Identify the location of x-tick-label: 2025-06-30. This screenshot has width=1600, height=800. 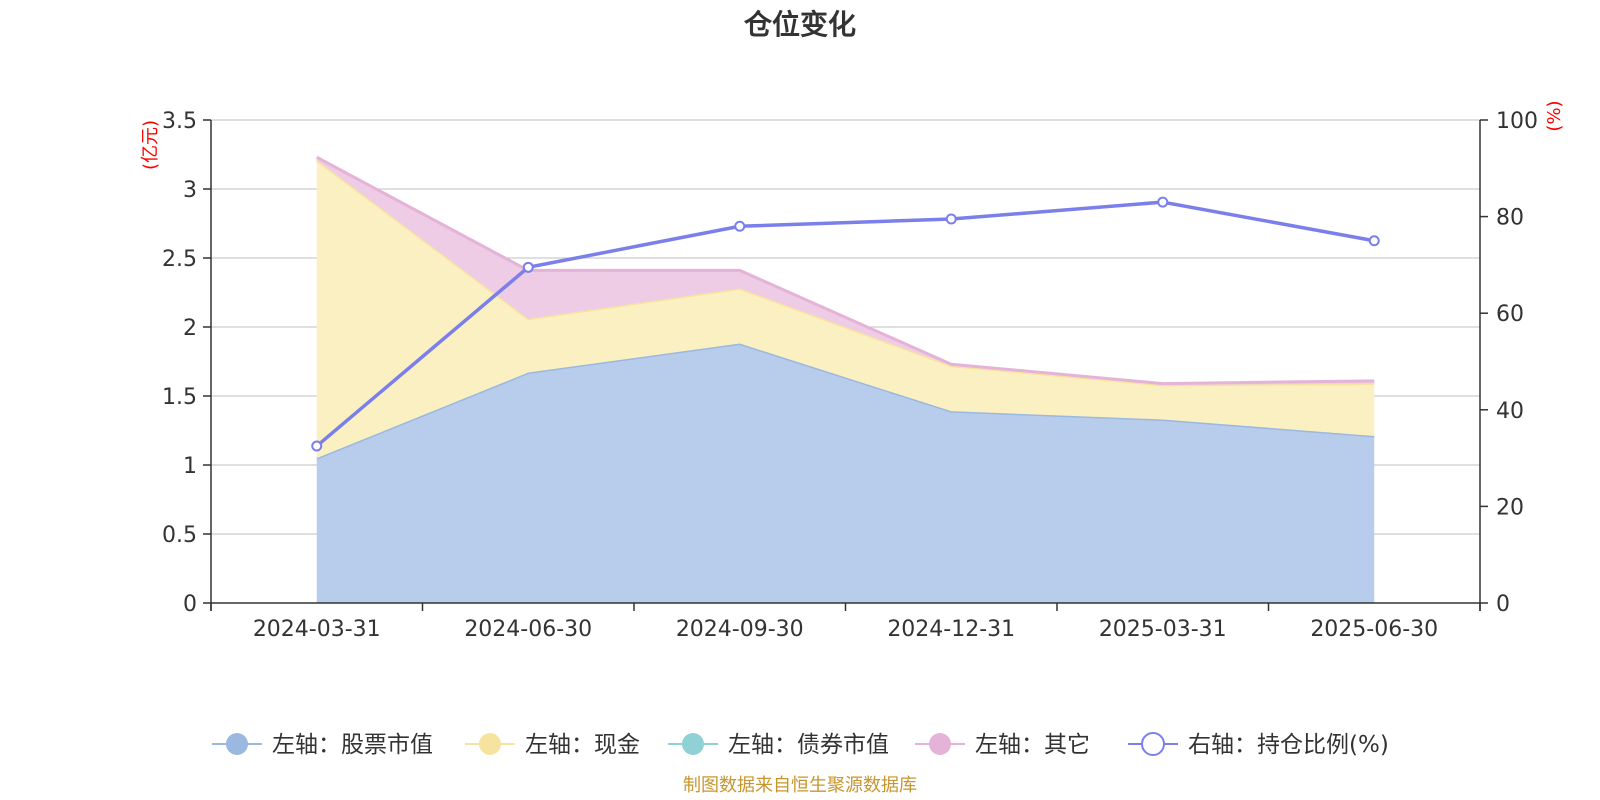
(1374, 629).